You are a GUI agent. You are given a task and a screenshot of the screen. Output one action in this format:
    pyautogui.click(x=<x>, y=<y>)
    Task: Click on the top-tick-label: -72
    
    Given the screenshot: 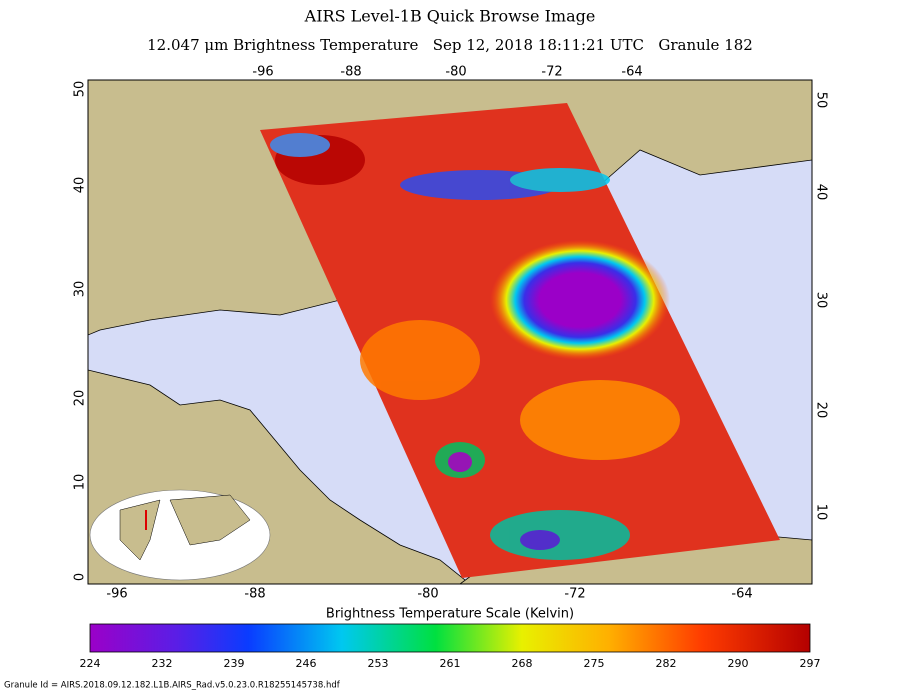 What is the action you would take?
    pyautogui.click(x=551, y=72)
    